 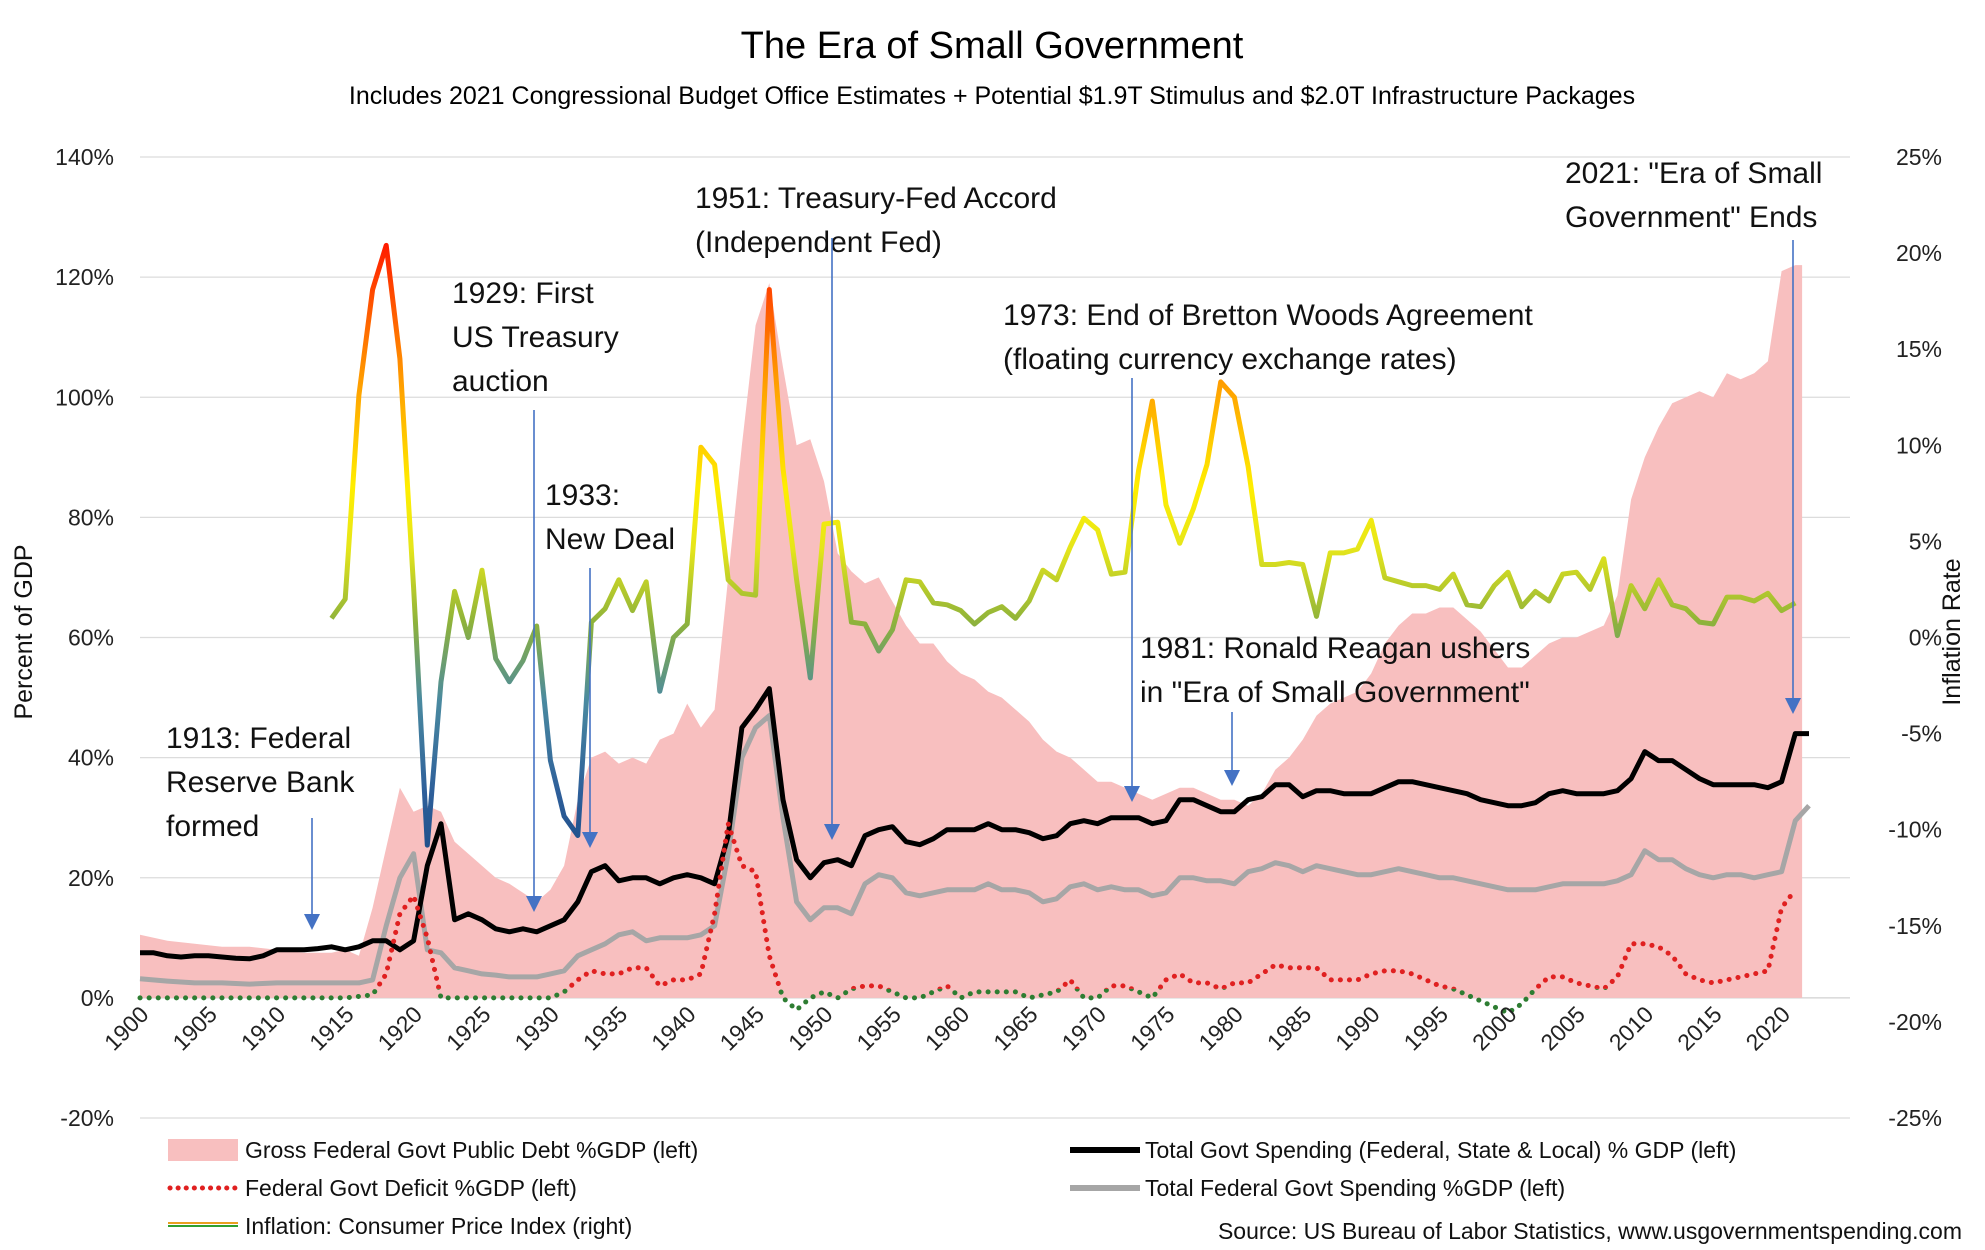 I want to click on x-tick: 1920, so click(x=400, y=1028).